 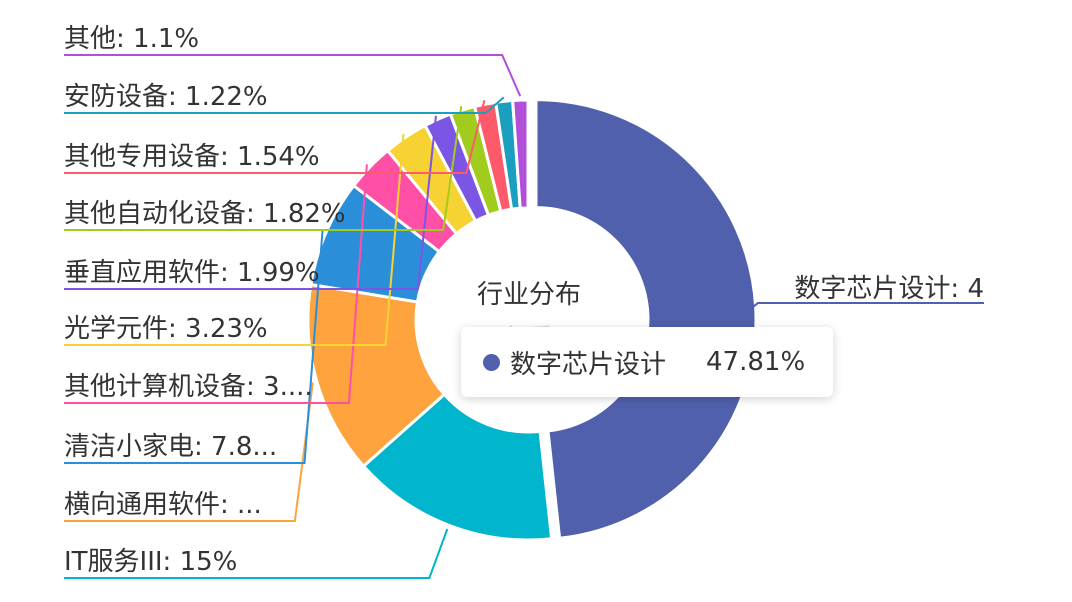 What do you see at coordinates (756, 362) in the screenshot?
I see `tooltip-value: 47.81%` at bounding box center [756, 362].